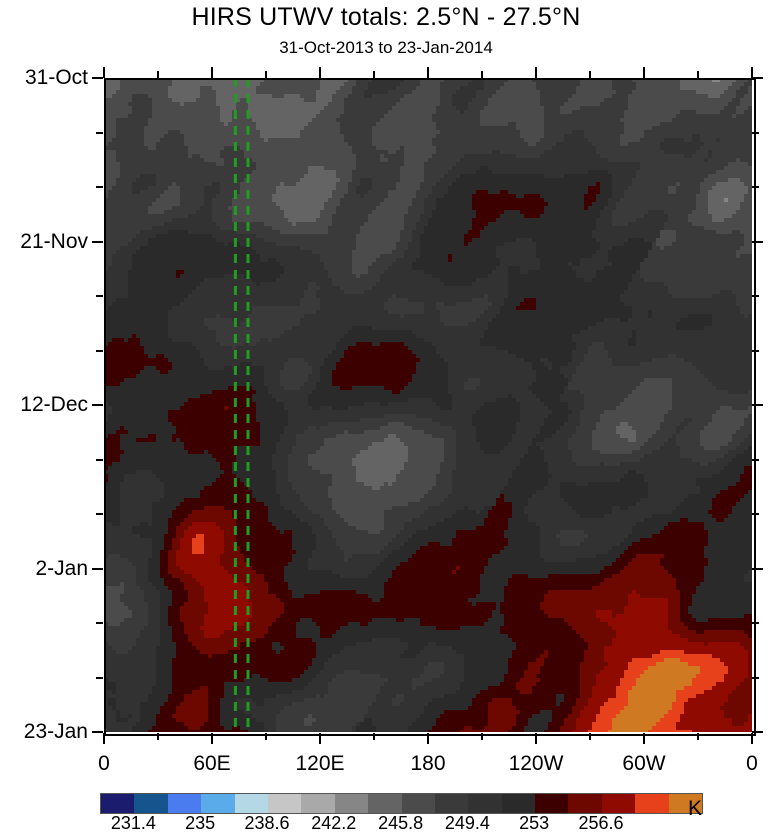  I want to click on x-axis-tick-label: 120E, so click(320, 763).